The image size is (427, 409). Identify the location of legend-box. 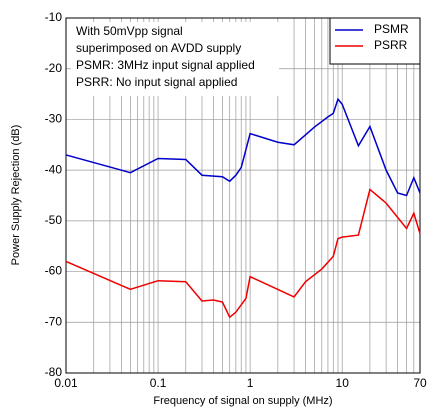
(375, 41).